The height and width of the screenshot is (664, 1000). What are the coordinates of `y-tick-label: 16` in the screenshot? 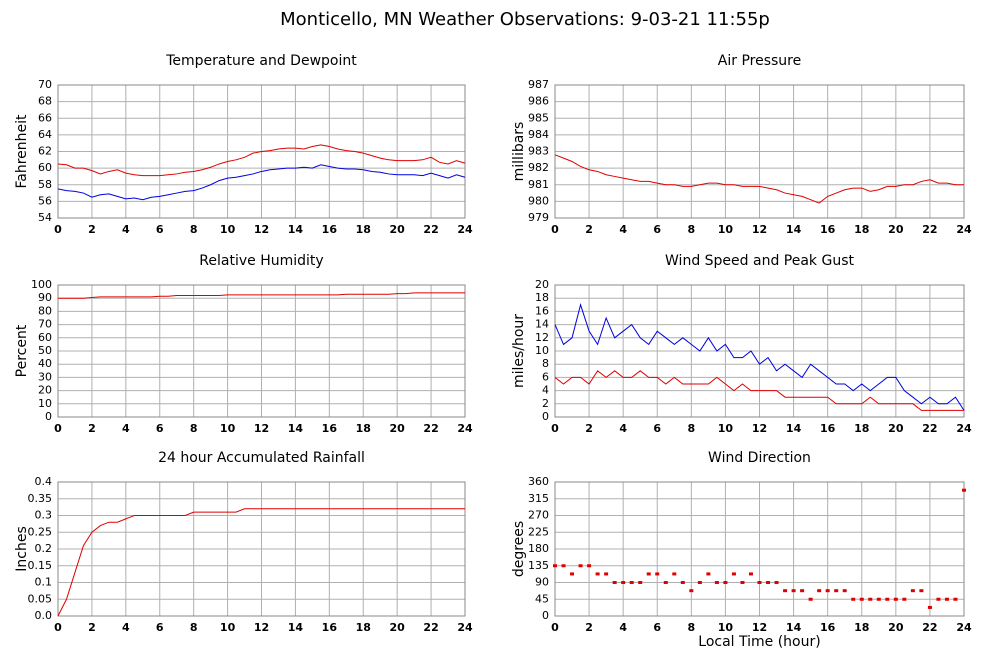 It's located at (542, 310).